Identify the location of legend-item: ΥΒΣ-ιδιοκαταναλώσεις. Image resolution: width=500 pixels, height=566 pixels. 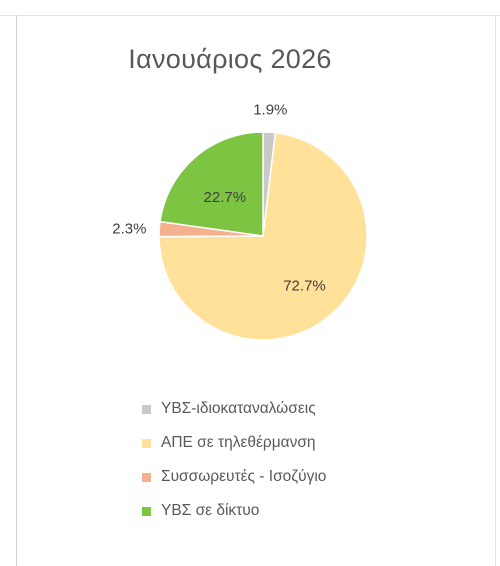
(234, 409).